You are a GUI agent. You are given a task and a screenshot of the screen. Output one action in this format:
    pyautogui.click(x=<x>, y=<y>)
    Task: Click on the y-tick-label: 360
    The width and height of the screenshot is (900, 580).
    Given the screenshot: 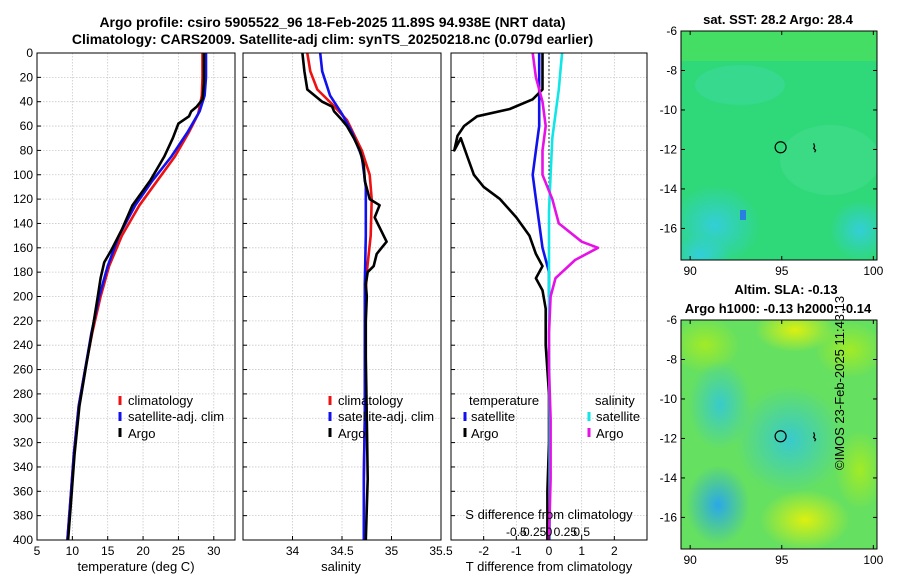 What is the action you would take?
    pyautogui.click(x=23, y=491)
    